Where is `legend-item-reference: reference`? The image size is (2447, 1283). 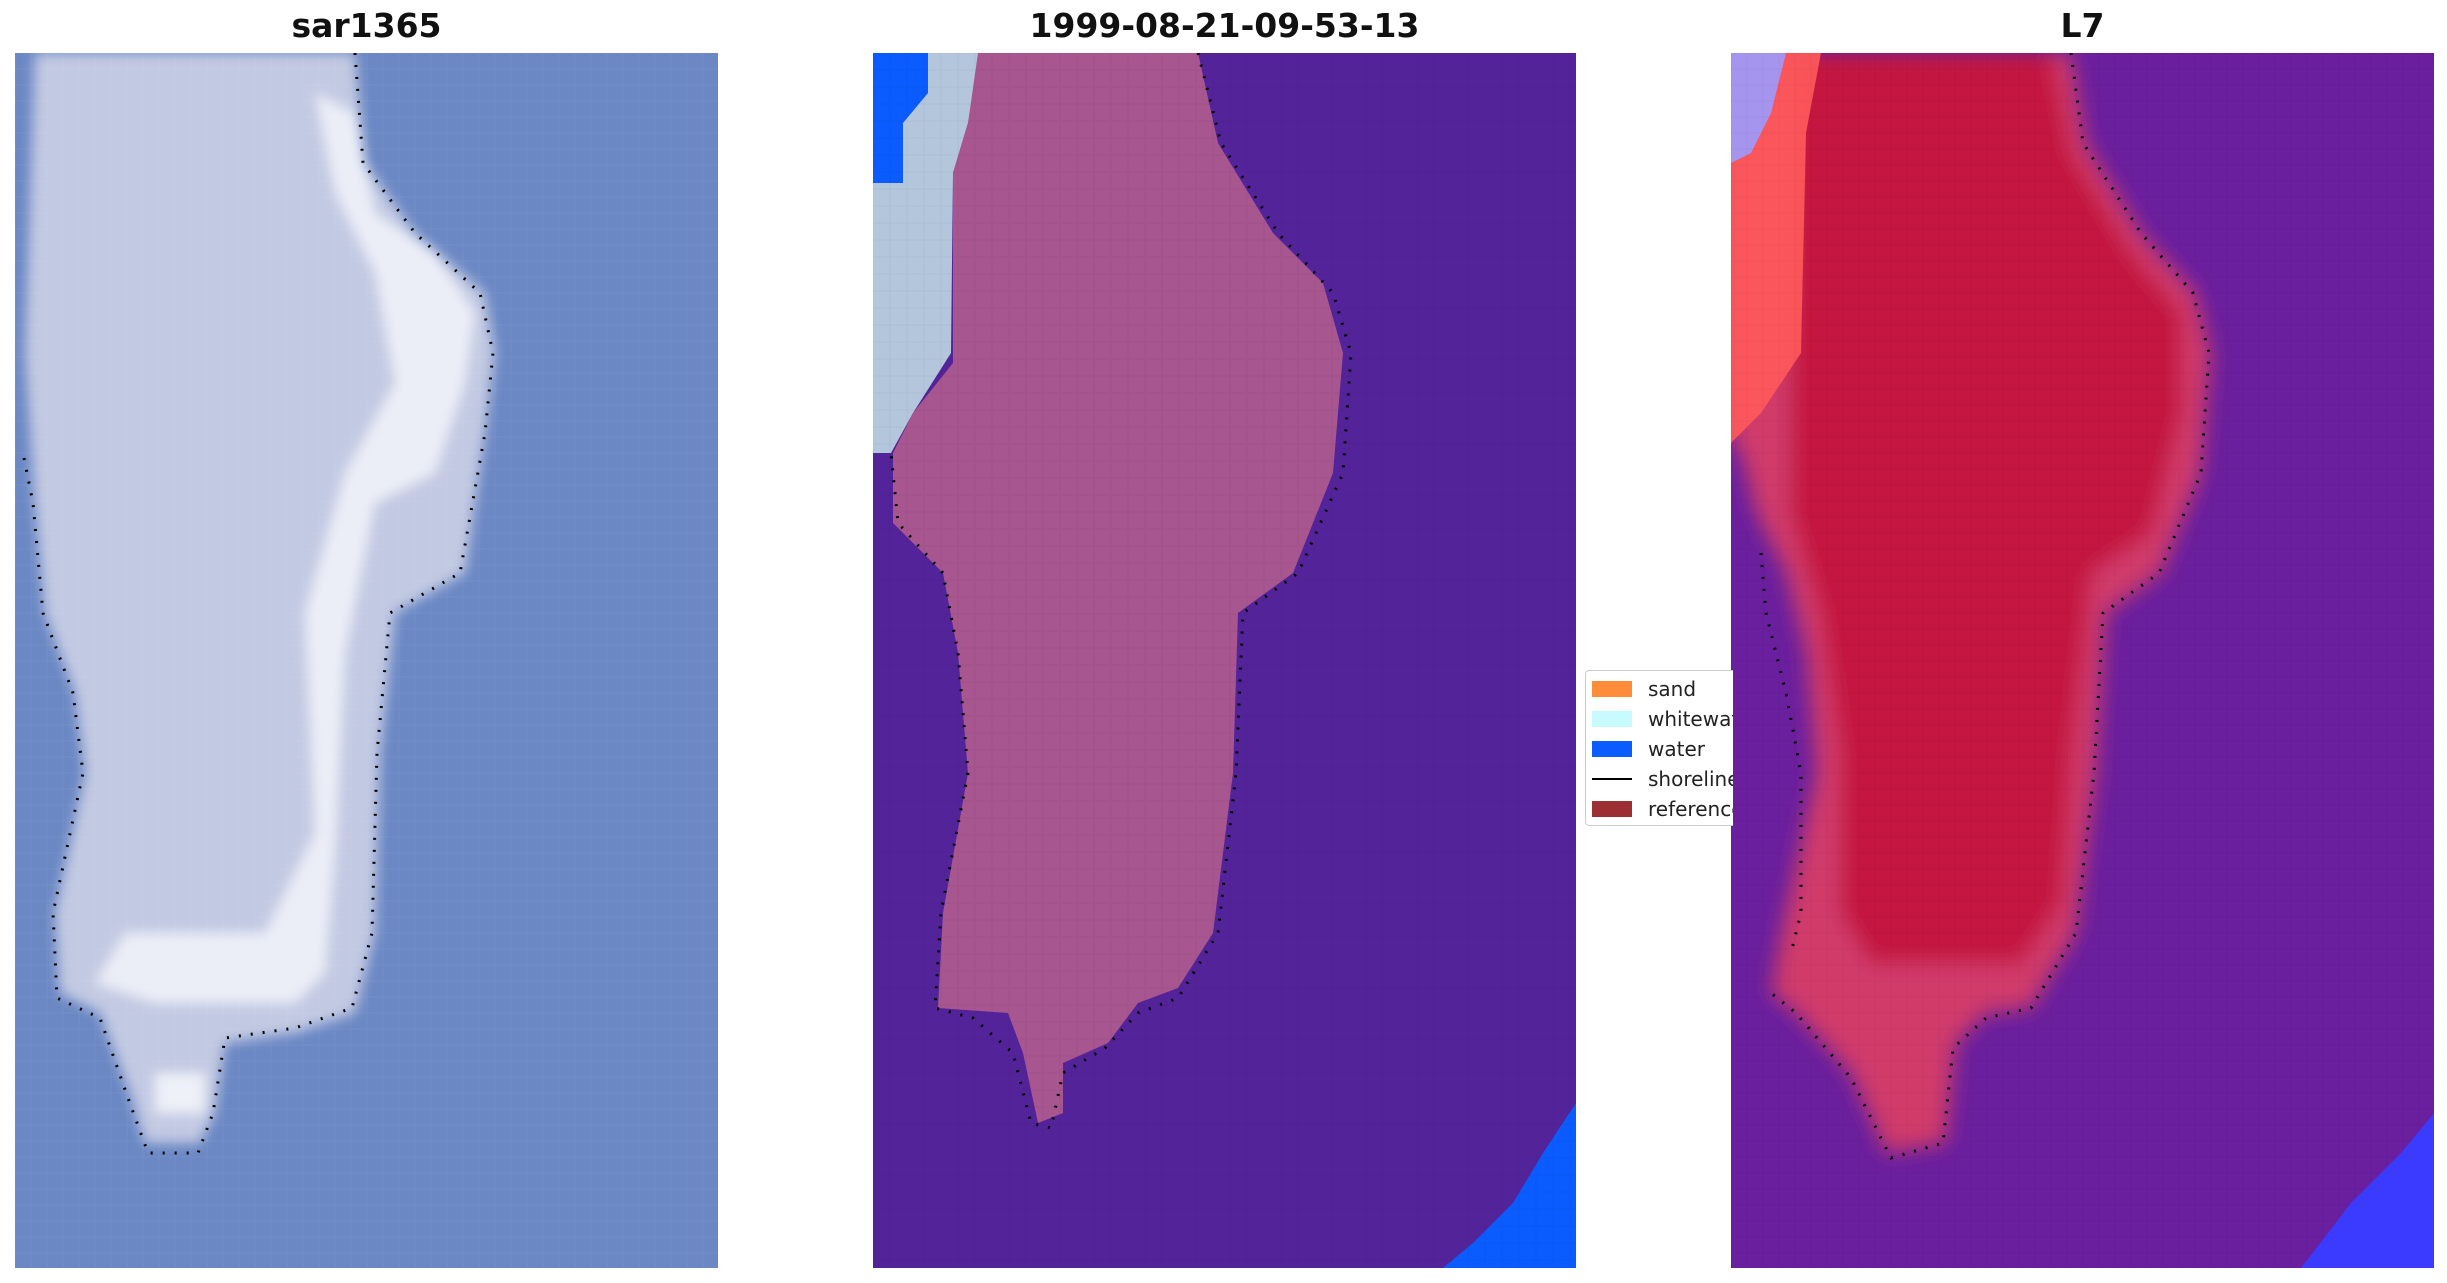 legend-item-reference: reference is located at coordinates (1662, 809).